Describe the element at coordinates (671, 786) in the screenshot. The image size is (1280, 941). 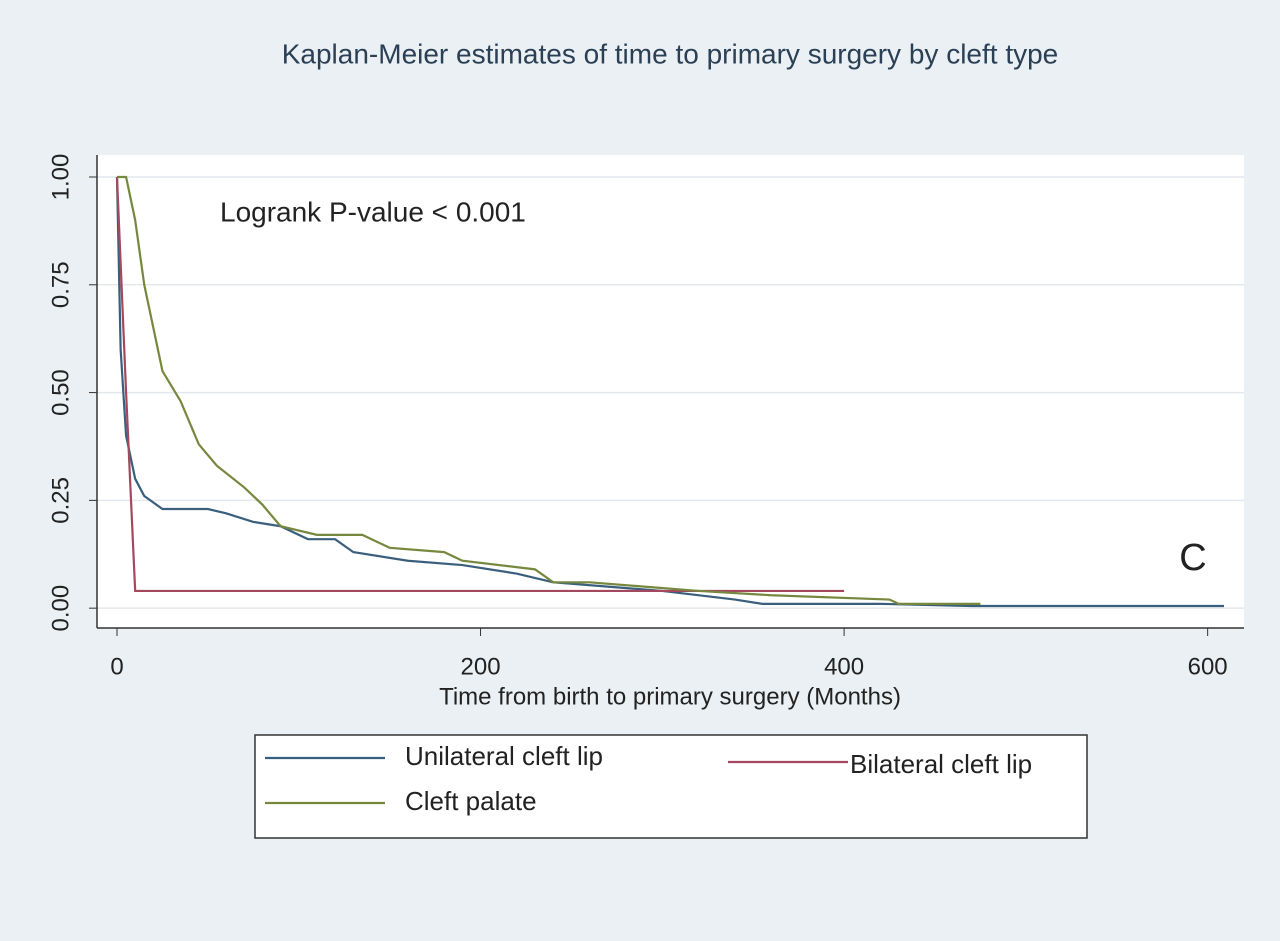
I see `legend` at that location.